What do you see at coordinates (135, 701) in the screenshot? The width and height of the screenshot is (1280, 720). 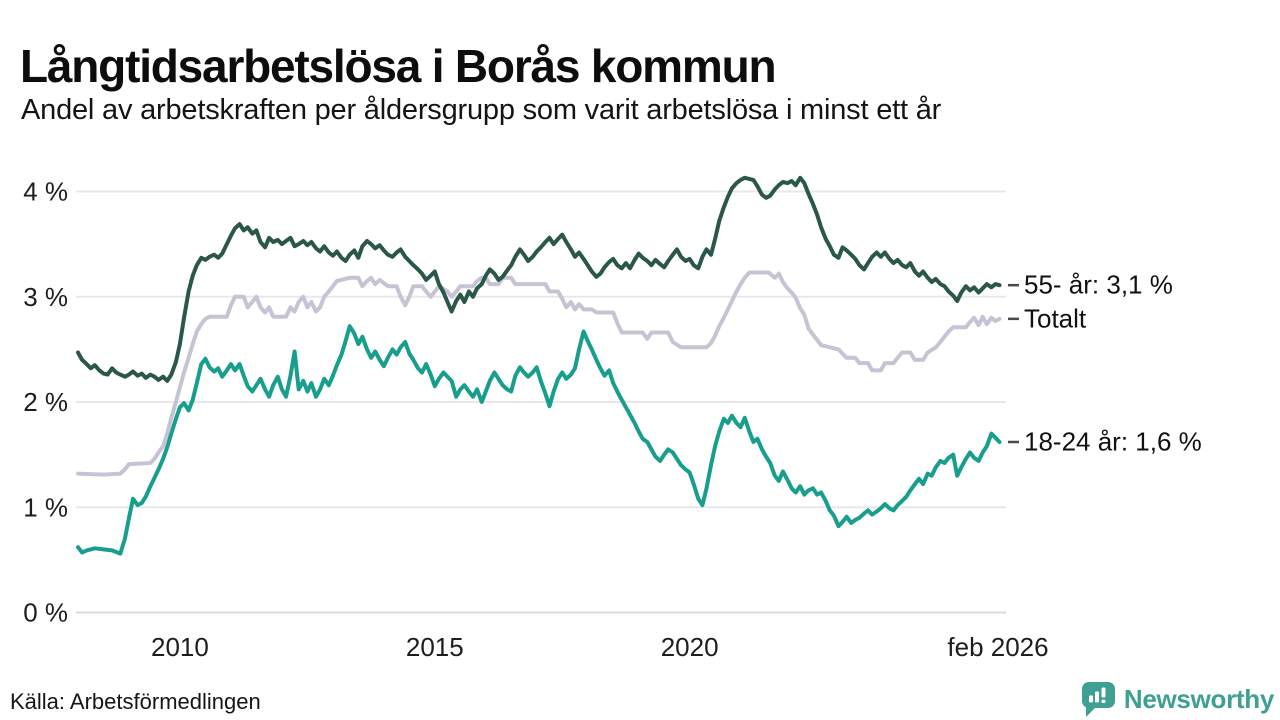 I see `source-note: Källa: Arbetsförmedlingen` at bounding box center [135, 701].